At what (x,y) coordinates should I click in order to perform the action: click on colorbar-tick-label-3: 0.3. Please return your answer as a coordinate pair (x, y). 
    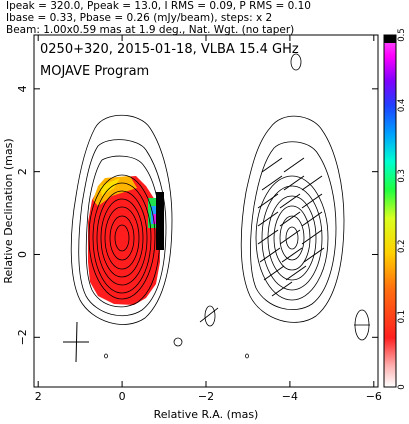
    Looking at the image, I should click on (402, 176).